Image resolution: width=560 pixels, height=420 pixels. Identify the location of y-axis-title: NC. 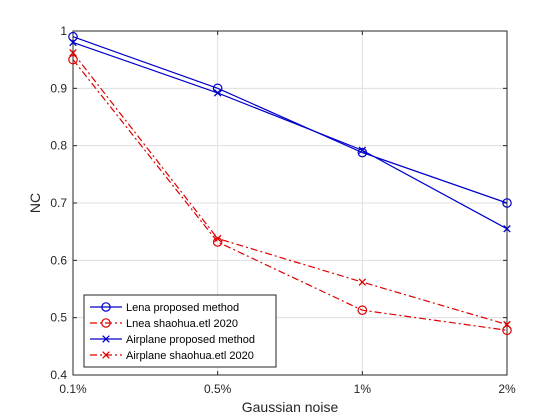
(35, 203).